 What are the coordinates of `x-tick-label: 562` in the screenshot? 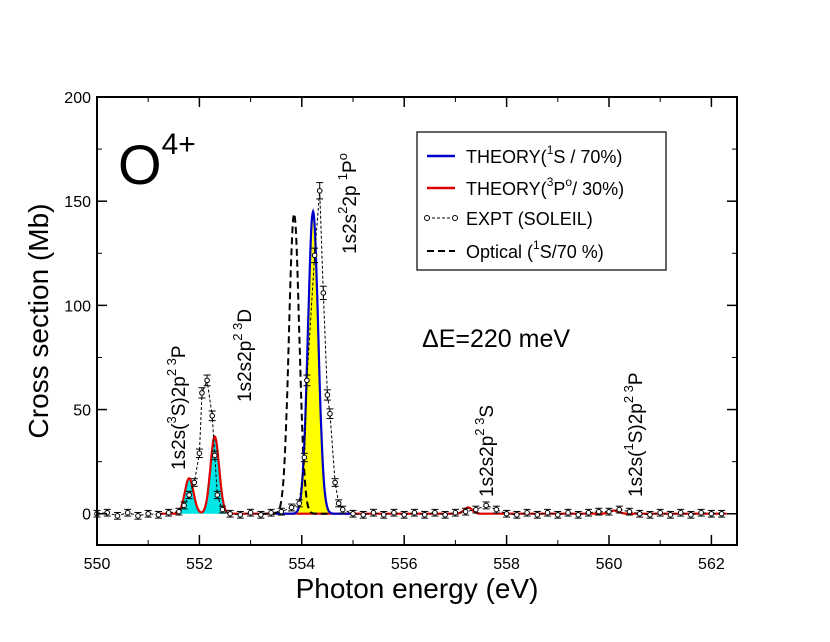 It's located at (711, 564).